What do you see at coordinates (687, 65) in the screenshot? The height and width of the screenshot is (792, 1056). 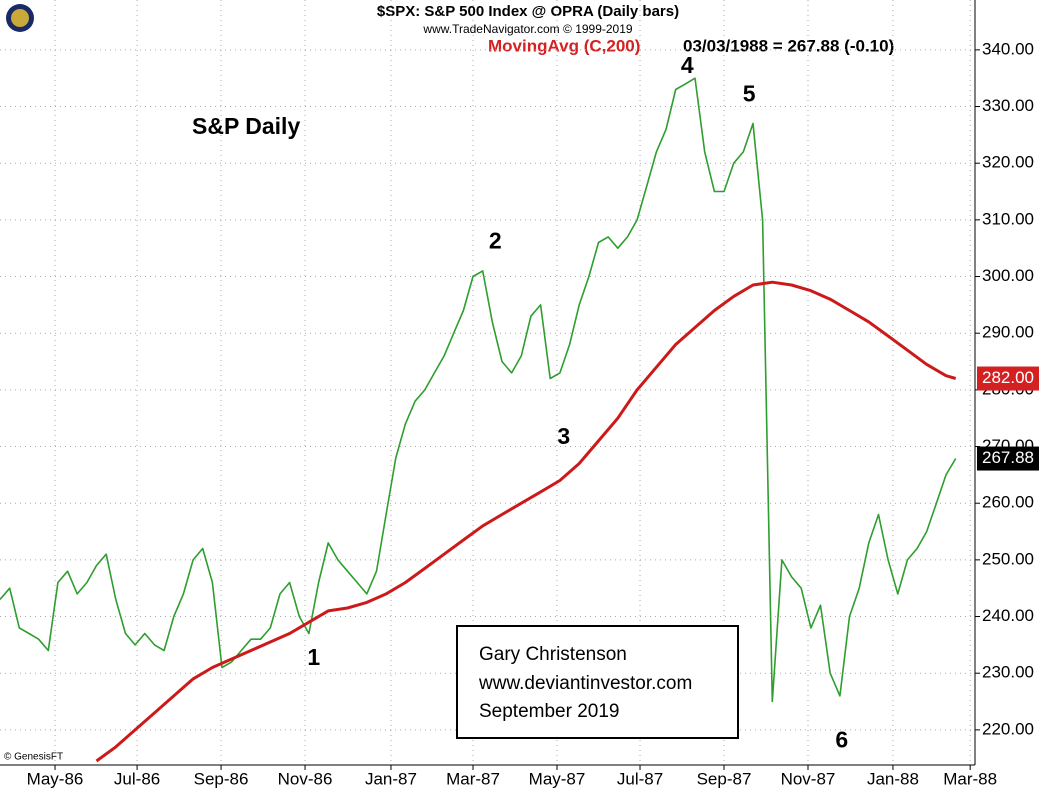 I see `wave-label: 4` at bounding box center [687, 65].